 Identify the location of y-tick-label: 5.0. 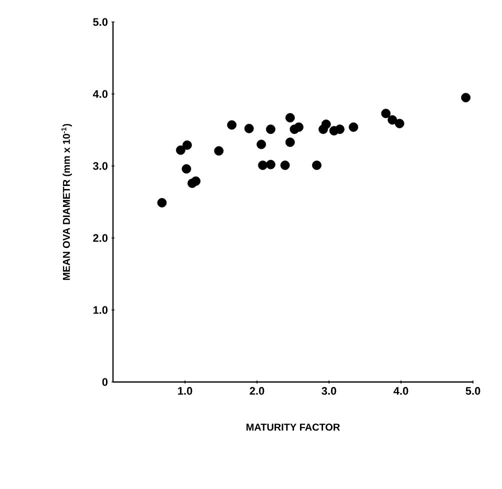
(100, 22).